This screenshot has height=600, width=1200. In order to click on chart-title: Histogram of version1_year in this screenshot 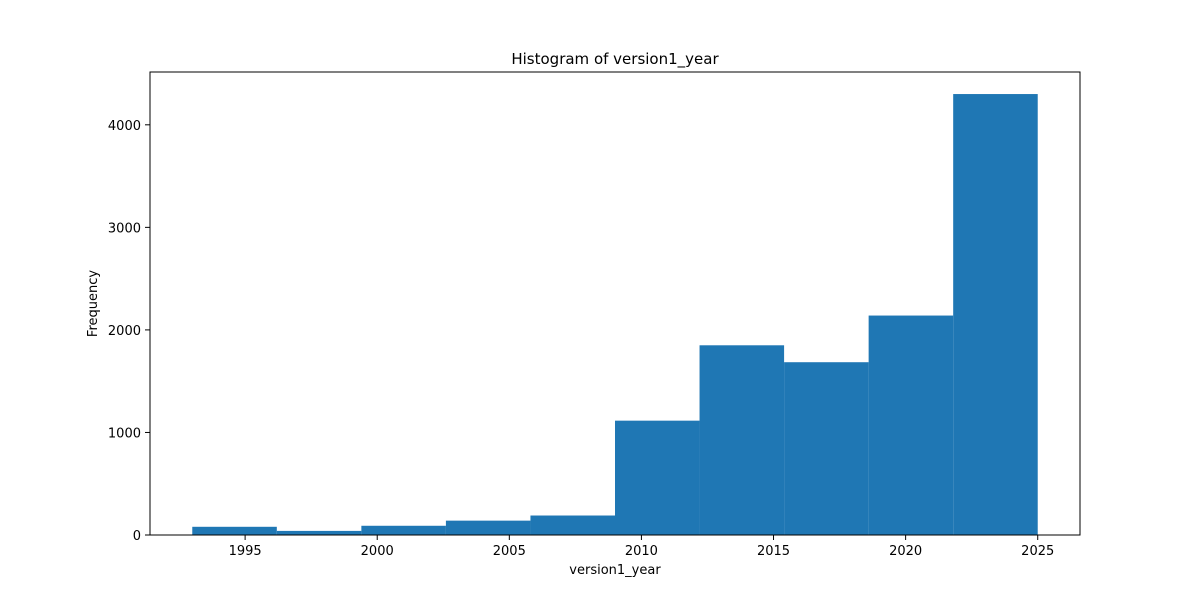, I will do `click(615, 59)`.